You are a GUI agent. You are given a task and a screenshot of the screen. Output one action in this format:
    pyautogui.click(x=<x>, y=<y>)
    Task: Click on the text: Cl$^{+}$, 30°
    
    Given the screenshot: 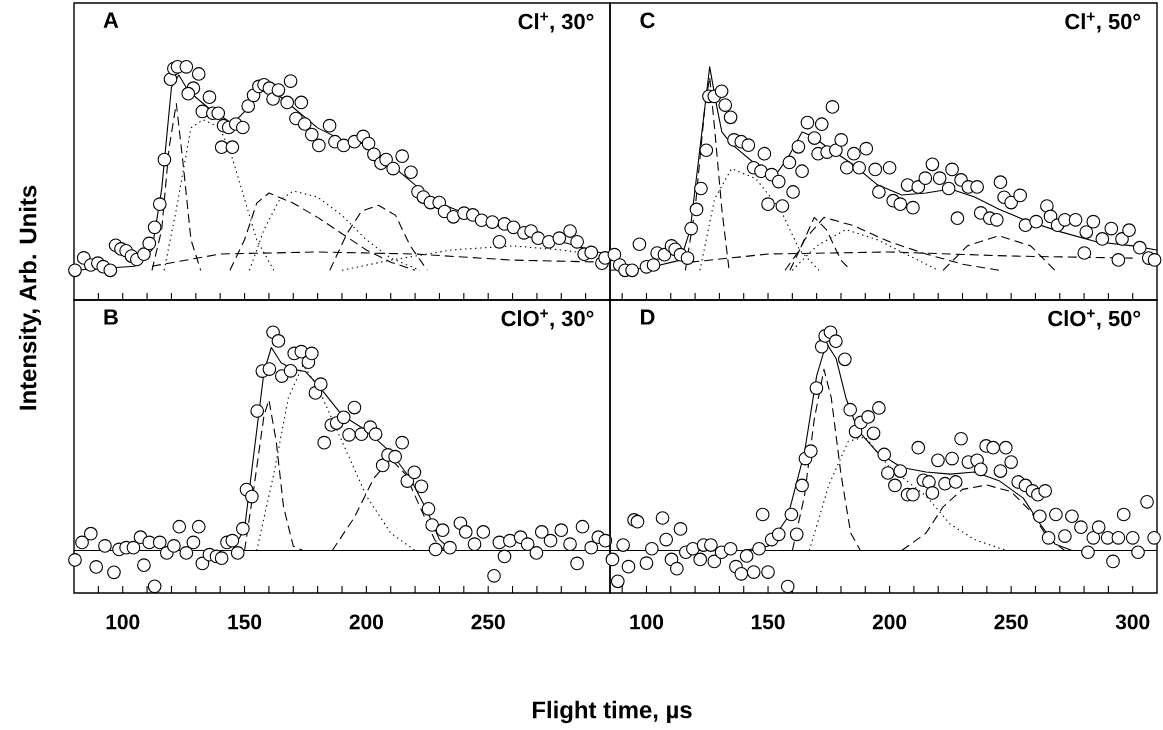 What is the action you would take?
    pyautogui.click(x=556, y=22)
    